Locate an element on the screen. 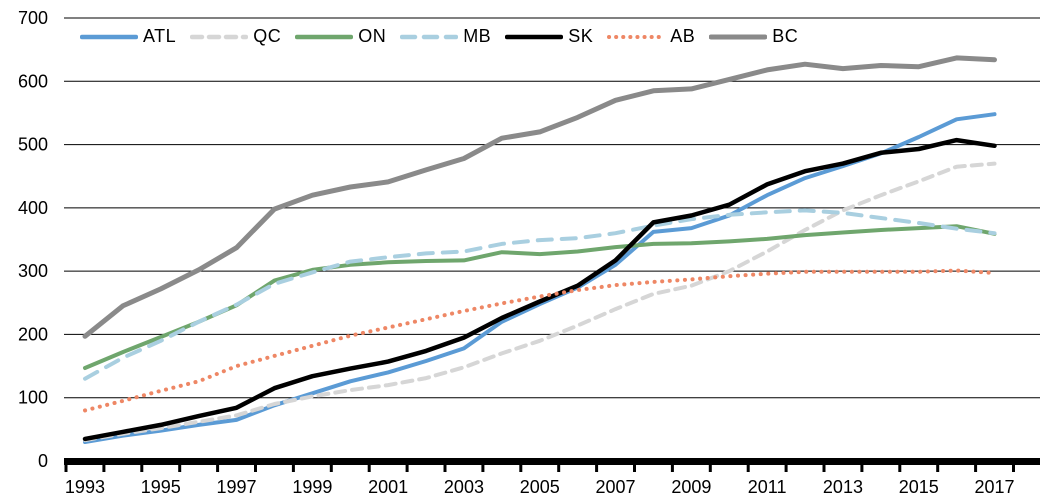 The image size is (1045, 502). y-axis-tick-label: 700 is located at coordinates (33, 18).